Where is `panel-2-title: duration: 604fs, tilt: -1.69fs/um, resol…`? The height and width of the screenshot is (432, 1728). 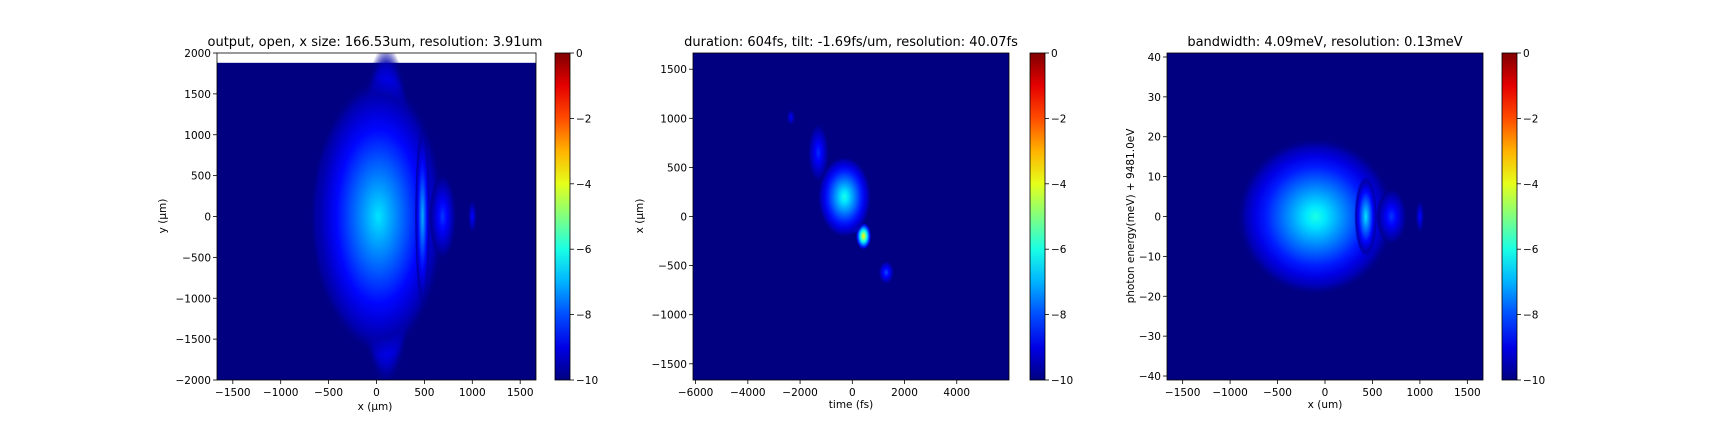 panel-2-title: duration: 604fs, tilt: -1.69fs/um, resol… is located at coordinates (851, 42).